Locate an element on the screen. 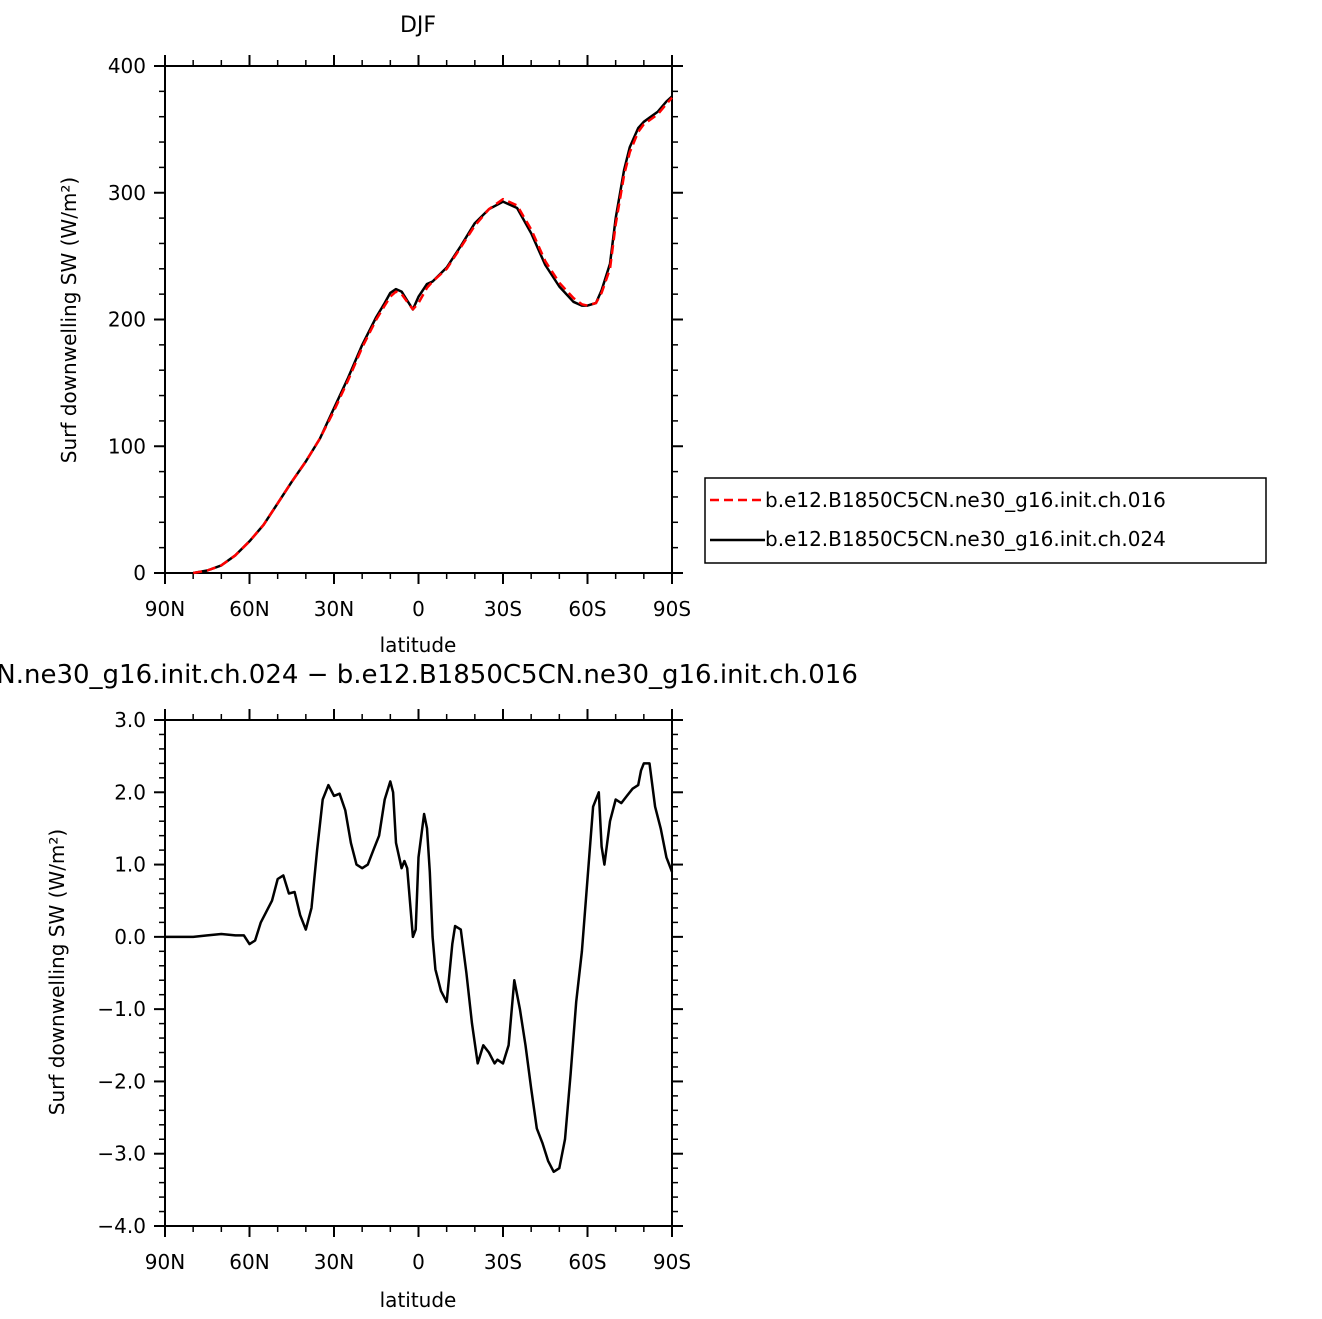  y-tick-label: −3.0 is located at coordinates (121, 1154).